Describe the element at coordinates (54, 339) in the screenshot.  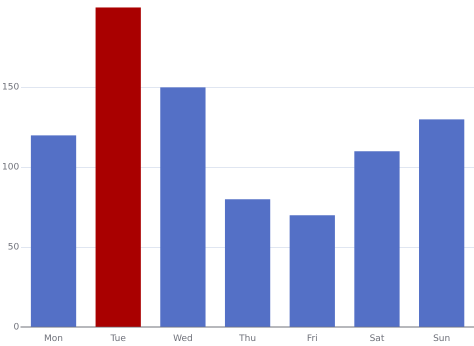
I see `x-tick-label: Mon` at that location.